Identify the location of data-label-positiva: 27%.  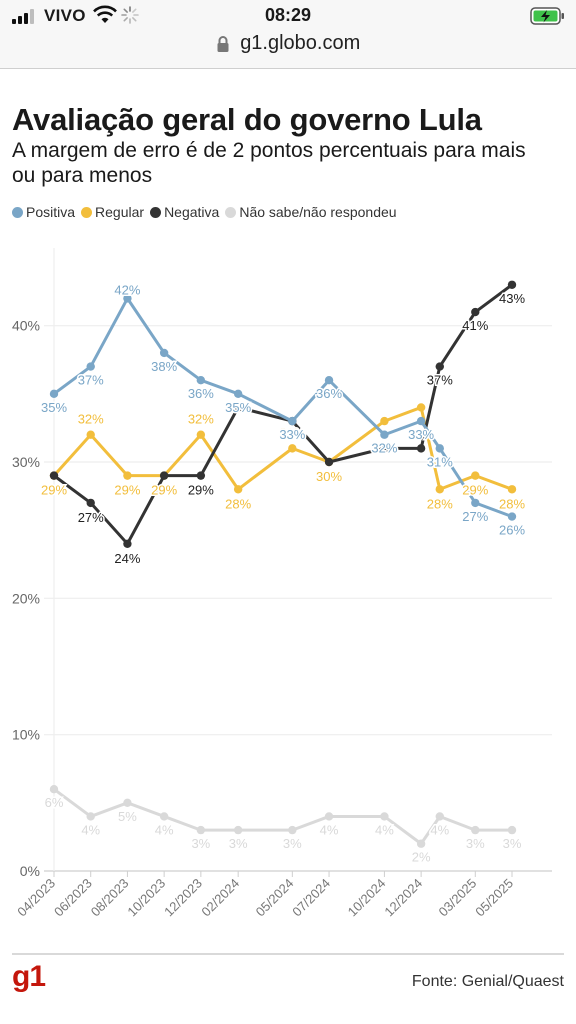
(475, 516).